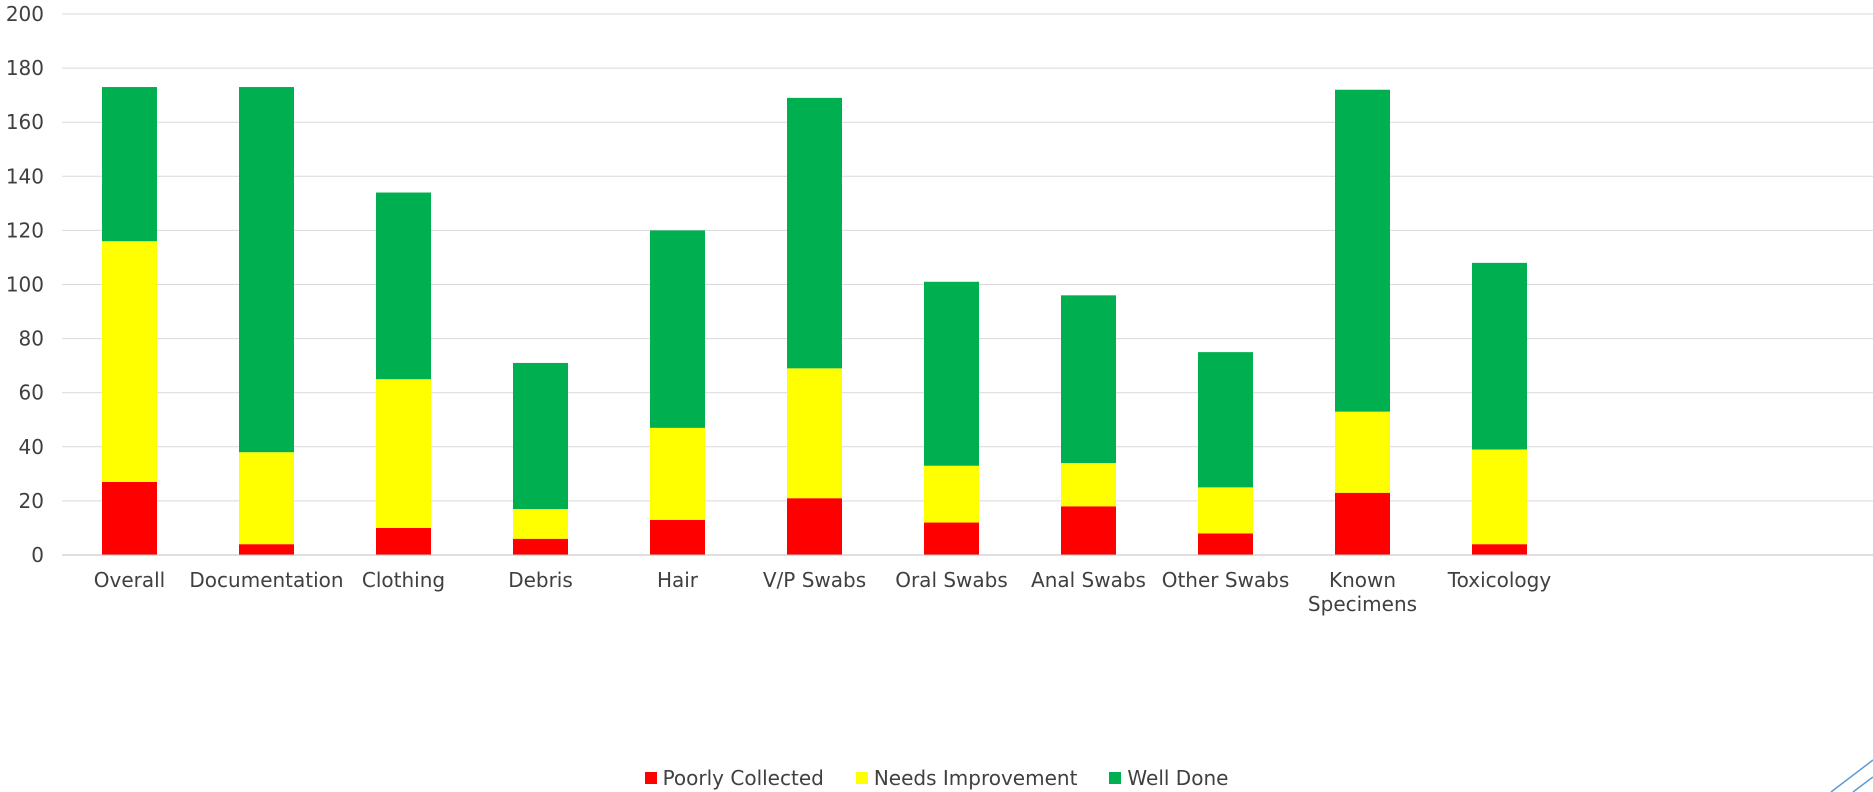 This screenshot has width=1873, height=792. I want to click on y-tick-label: 180, so click(25, 68).